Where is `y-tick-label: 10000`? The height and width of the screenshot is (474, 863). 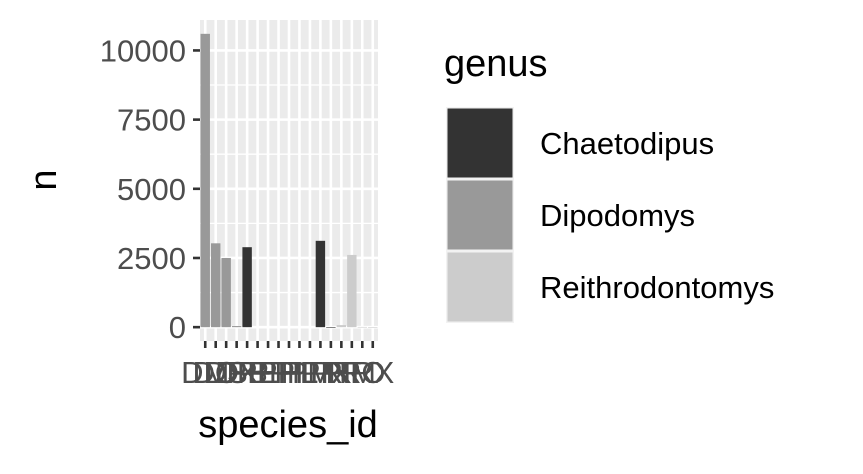 y-tick-label: 10000 is located at coordinates (143, 50).